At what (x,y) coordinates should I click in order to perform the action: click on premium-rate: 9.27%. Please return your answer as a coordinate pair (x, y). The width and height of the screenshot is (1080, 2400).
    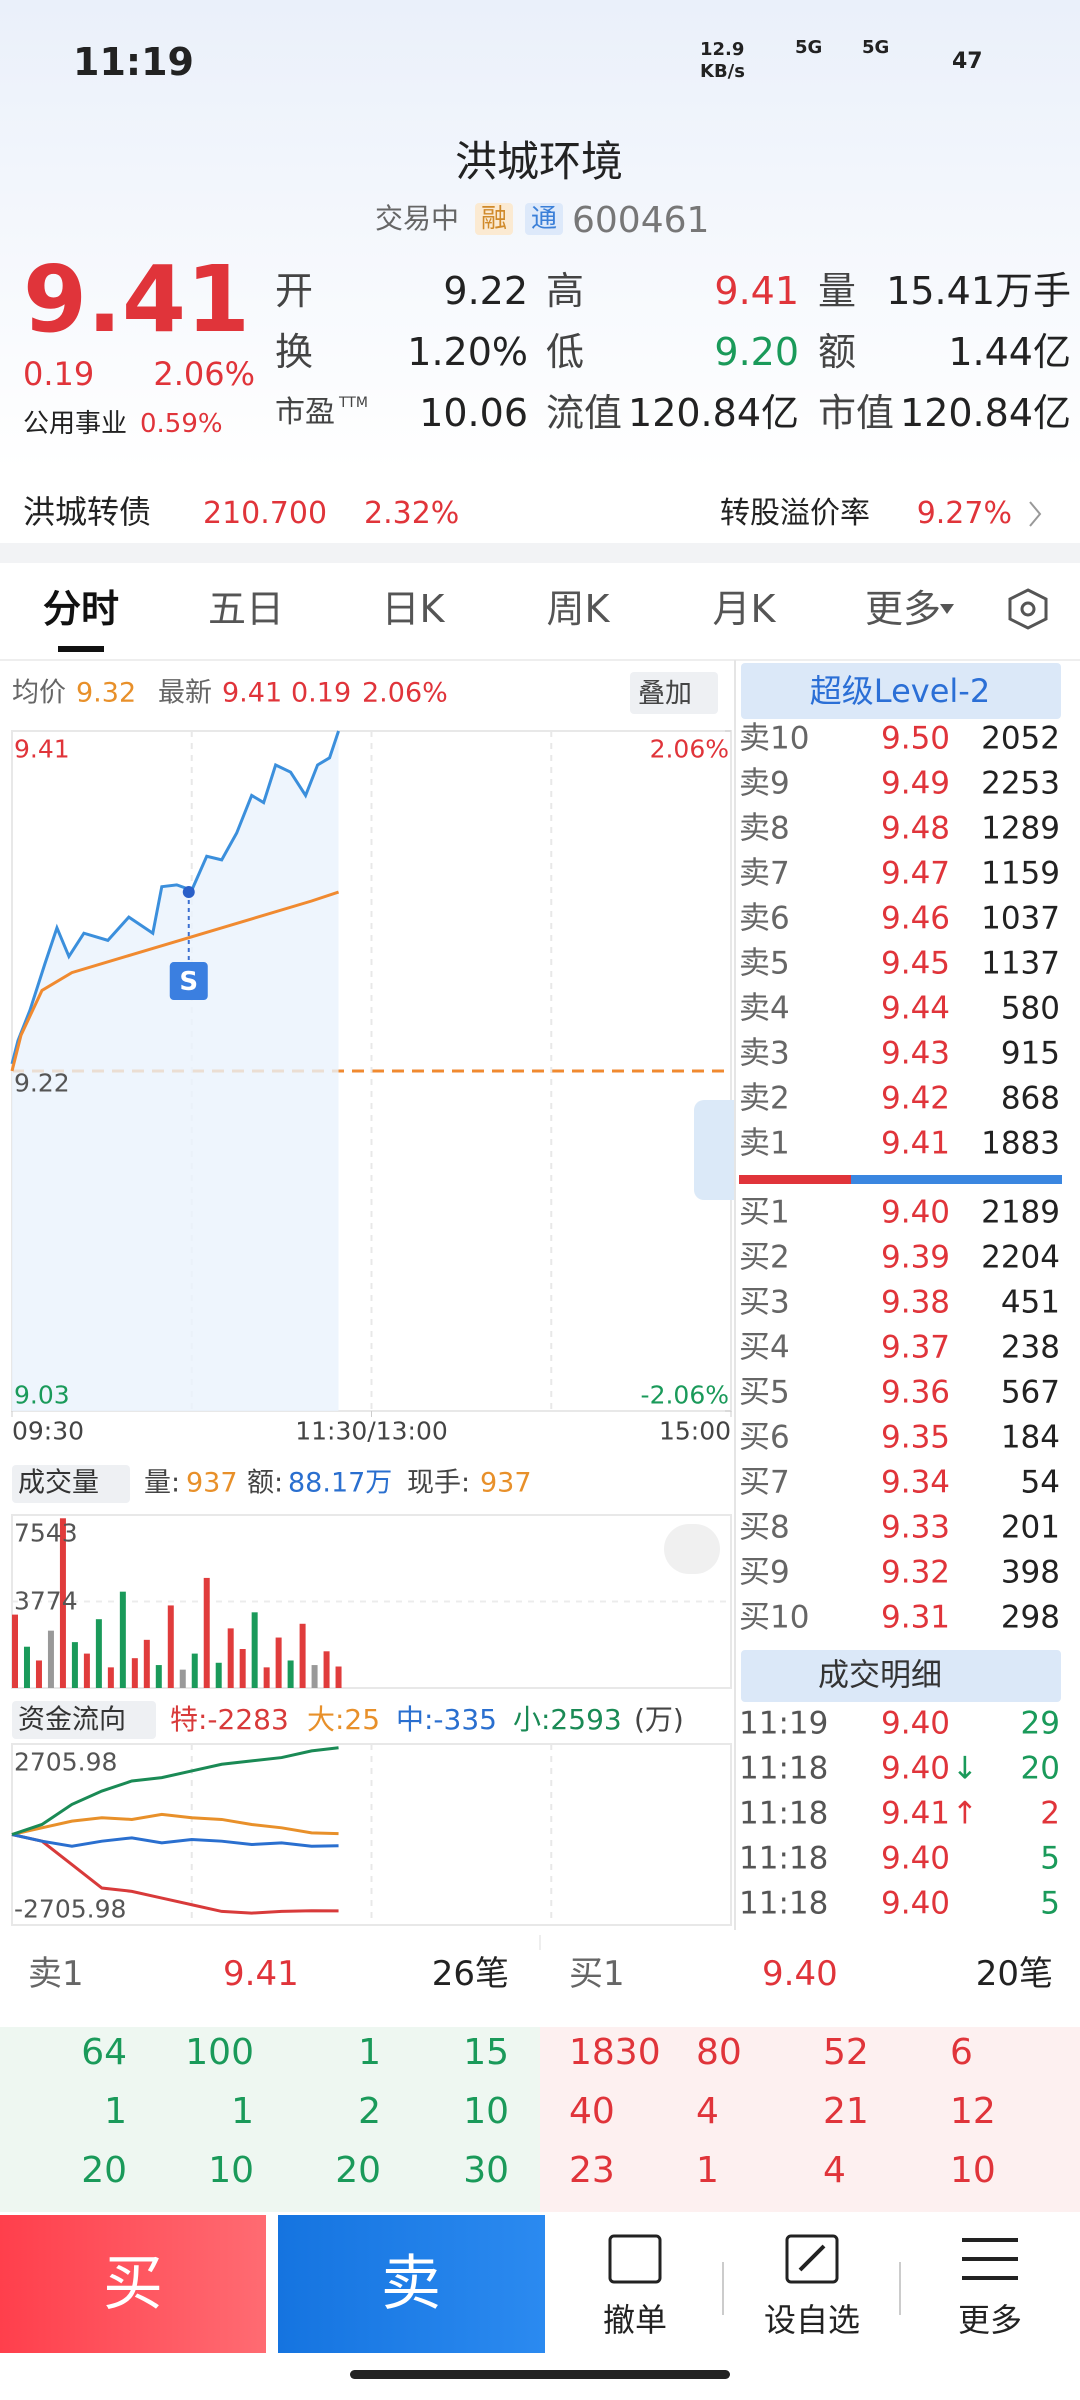
    Looking at the image, I should click on (964, 513).